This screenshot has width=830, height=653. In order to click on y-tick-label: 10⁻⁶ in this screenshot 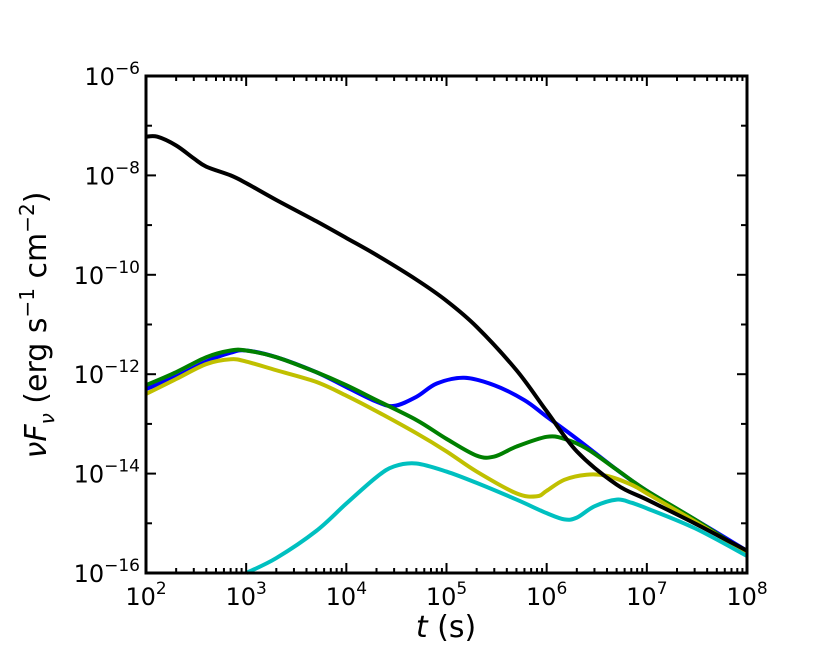, I will do `click(112, 75)`.